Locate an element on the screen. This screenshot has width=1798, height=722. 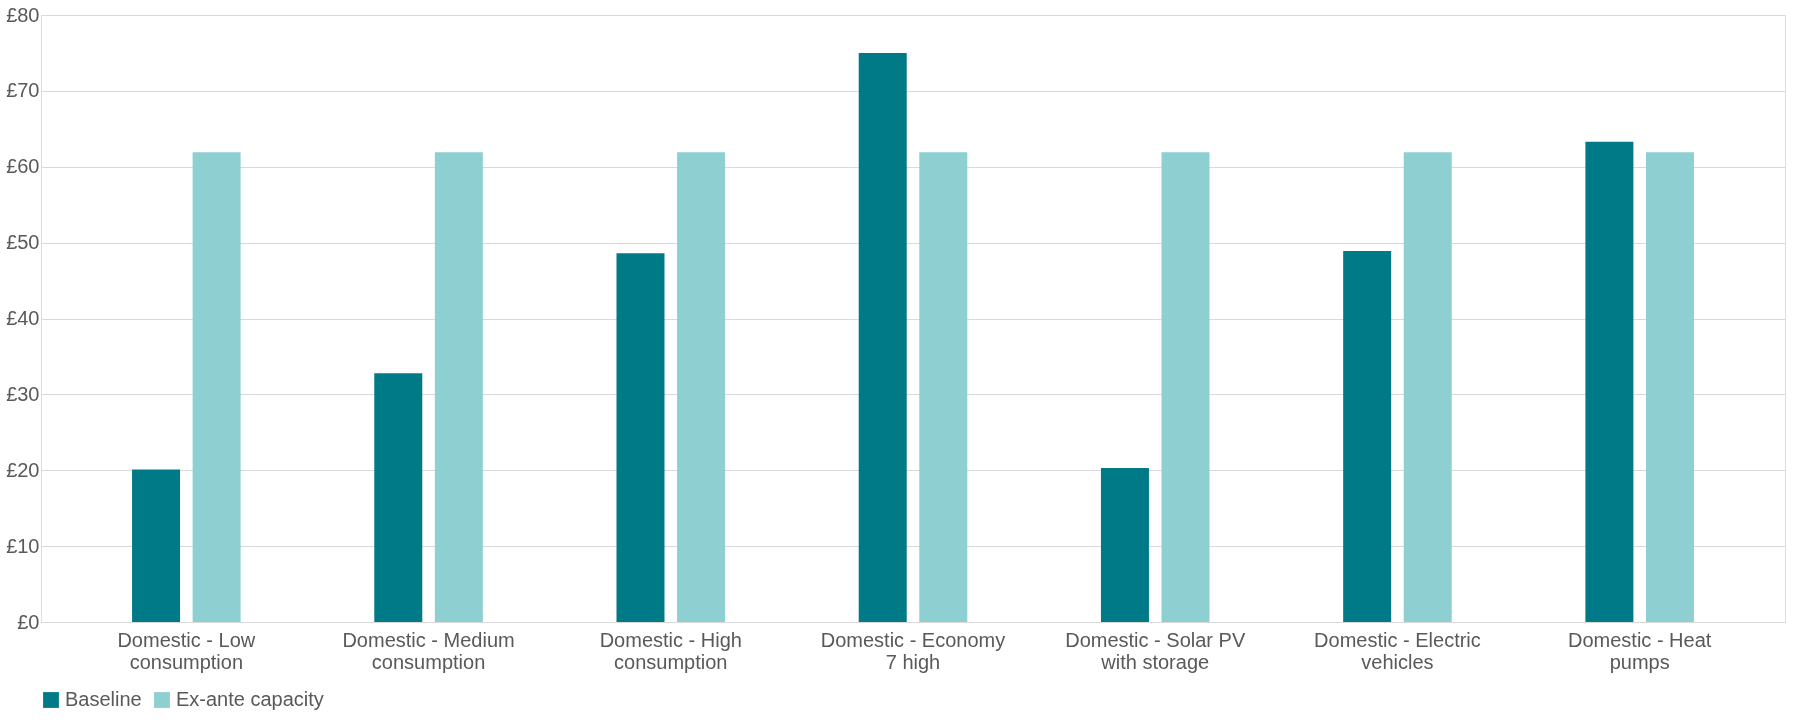
x-tick-label: Domestic - Low consumption is located at coordinates (186, 650).